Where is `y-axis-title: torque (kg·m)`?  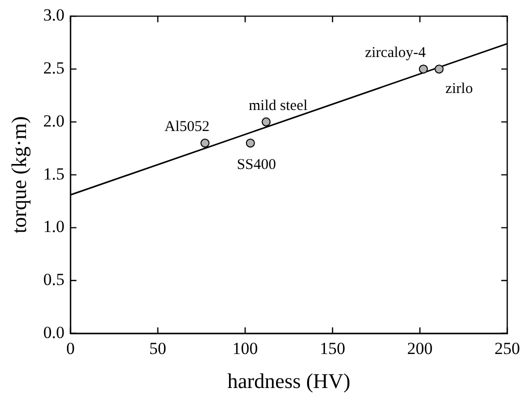
y-axis-title: torque (kg·m) is located at coordinates (19, 175).